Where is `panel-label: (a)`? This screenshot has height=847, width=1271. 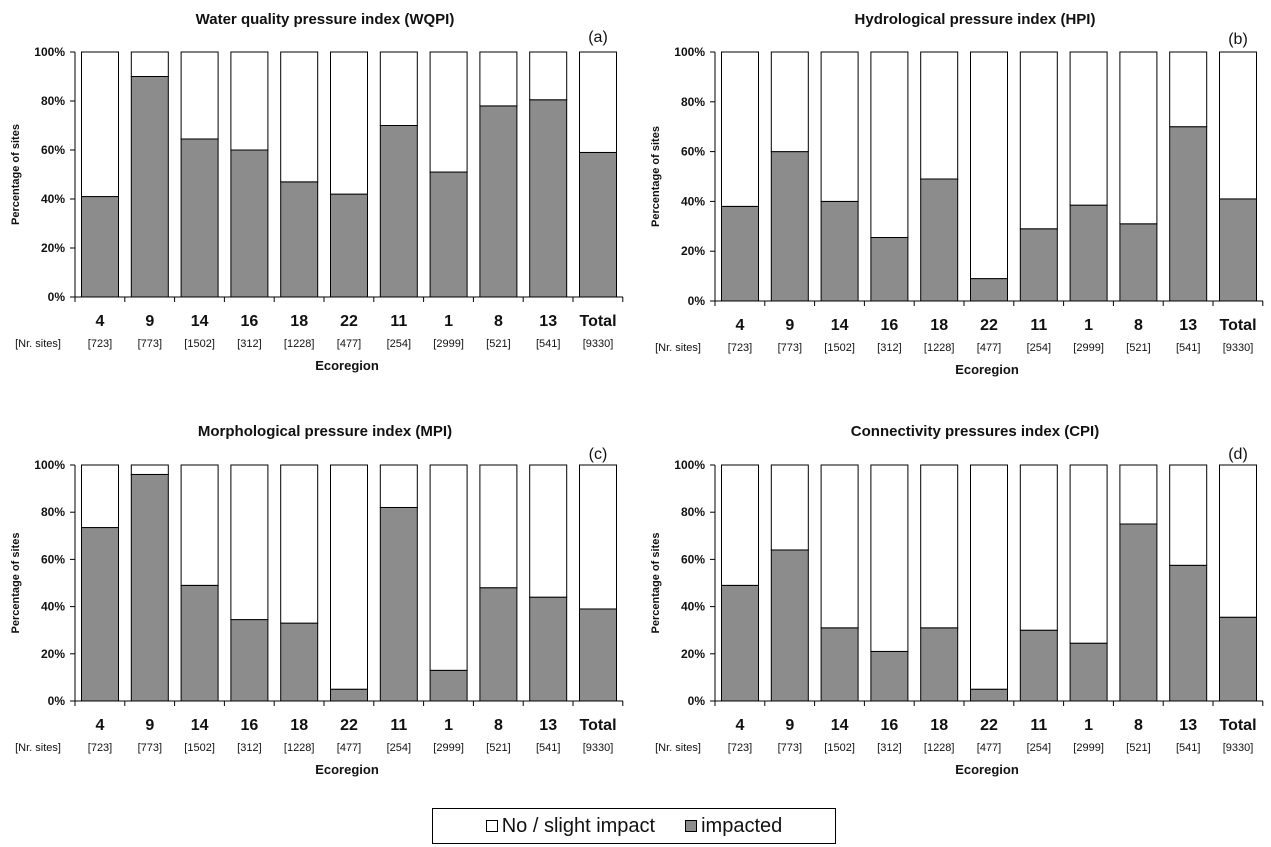
panel-label: (a) is located at coordinates (598, 37).